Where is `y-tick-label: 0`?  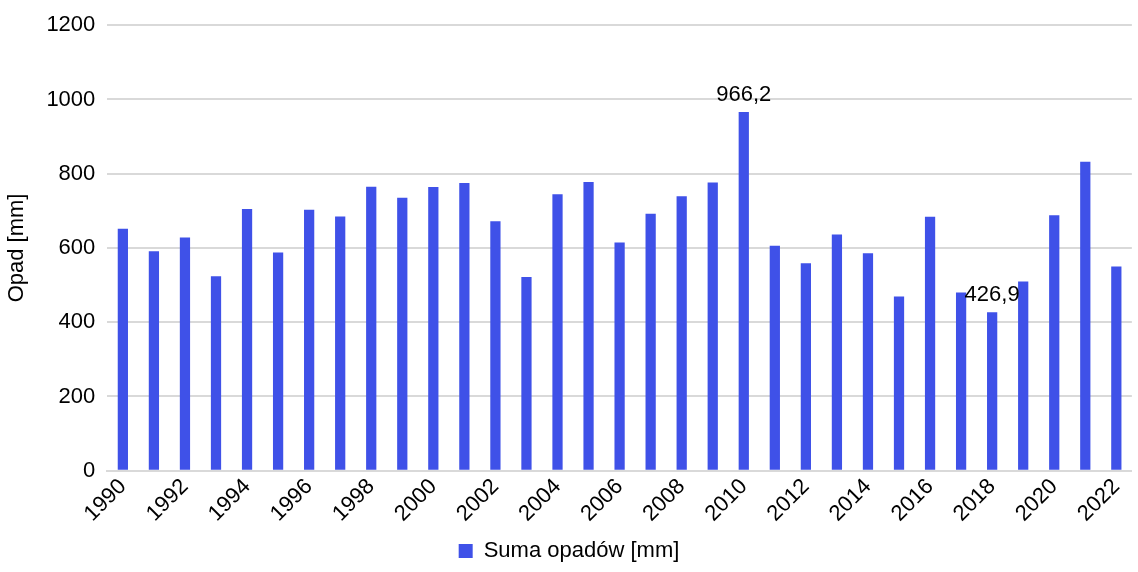 y-tick-label: 0 is located at coordinates (89, 469).